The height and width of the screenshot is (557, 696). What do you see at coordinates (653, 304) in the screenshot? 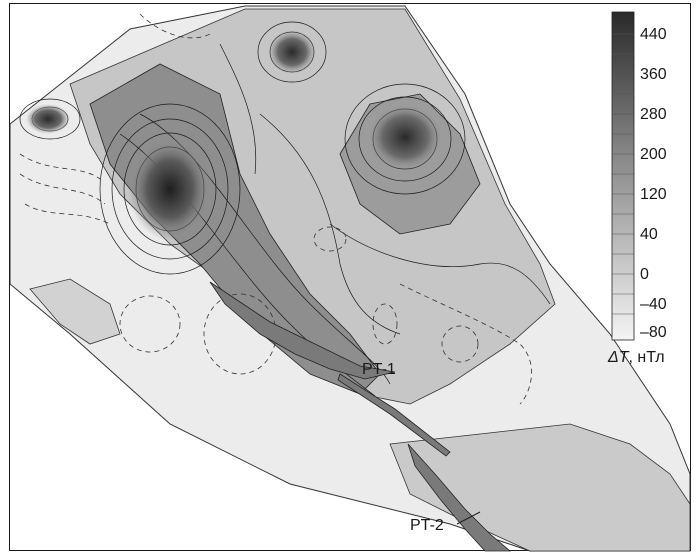
I see `colorbar-tick-neg40: –40` at bounding box center [653, 304].